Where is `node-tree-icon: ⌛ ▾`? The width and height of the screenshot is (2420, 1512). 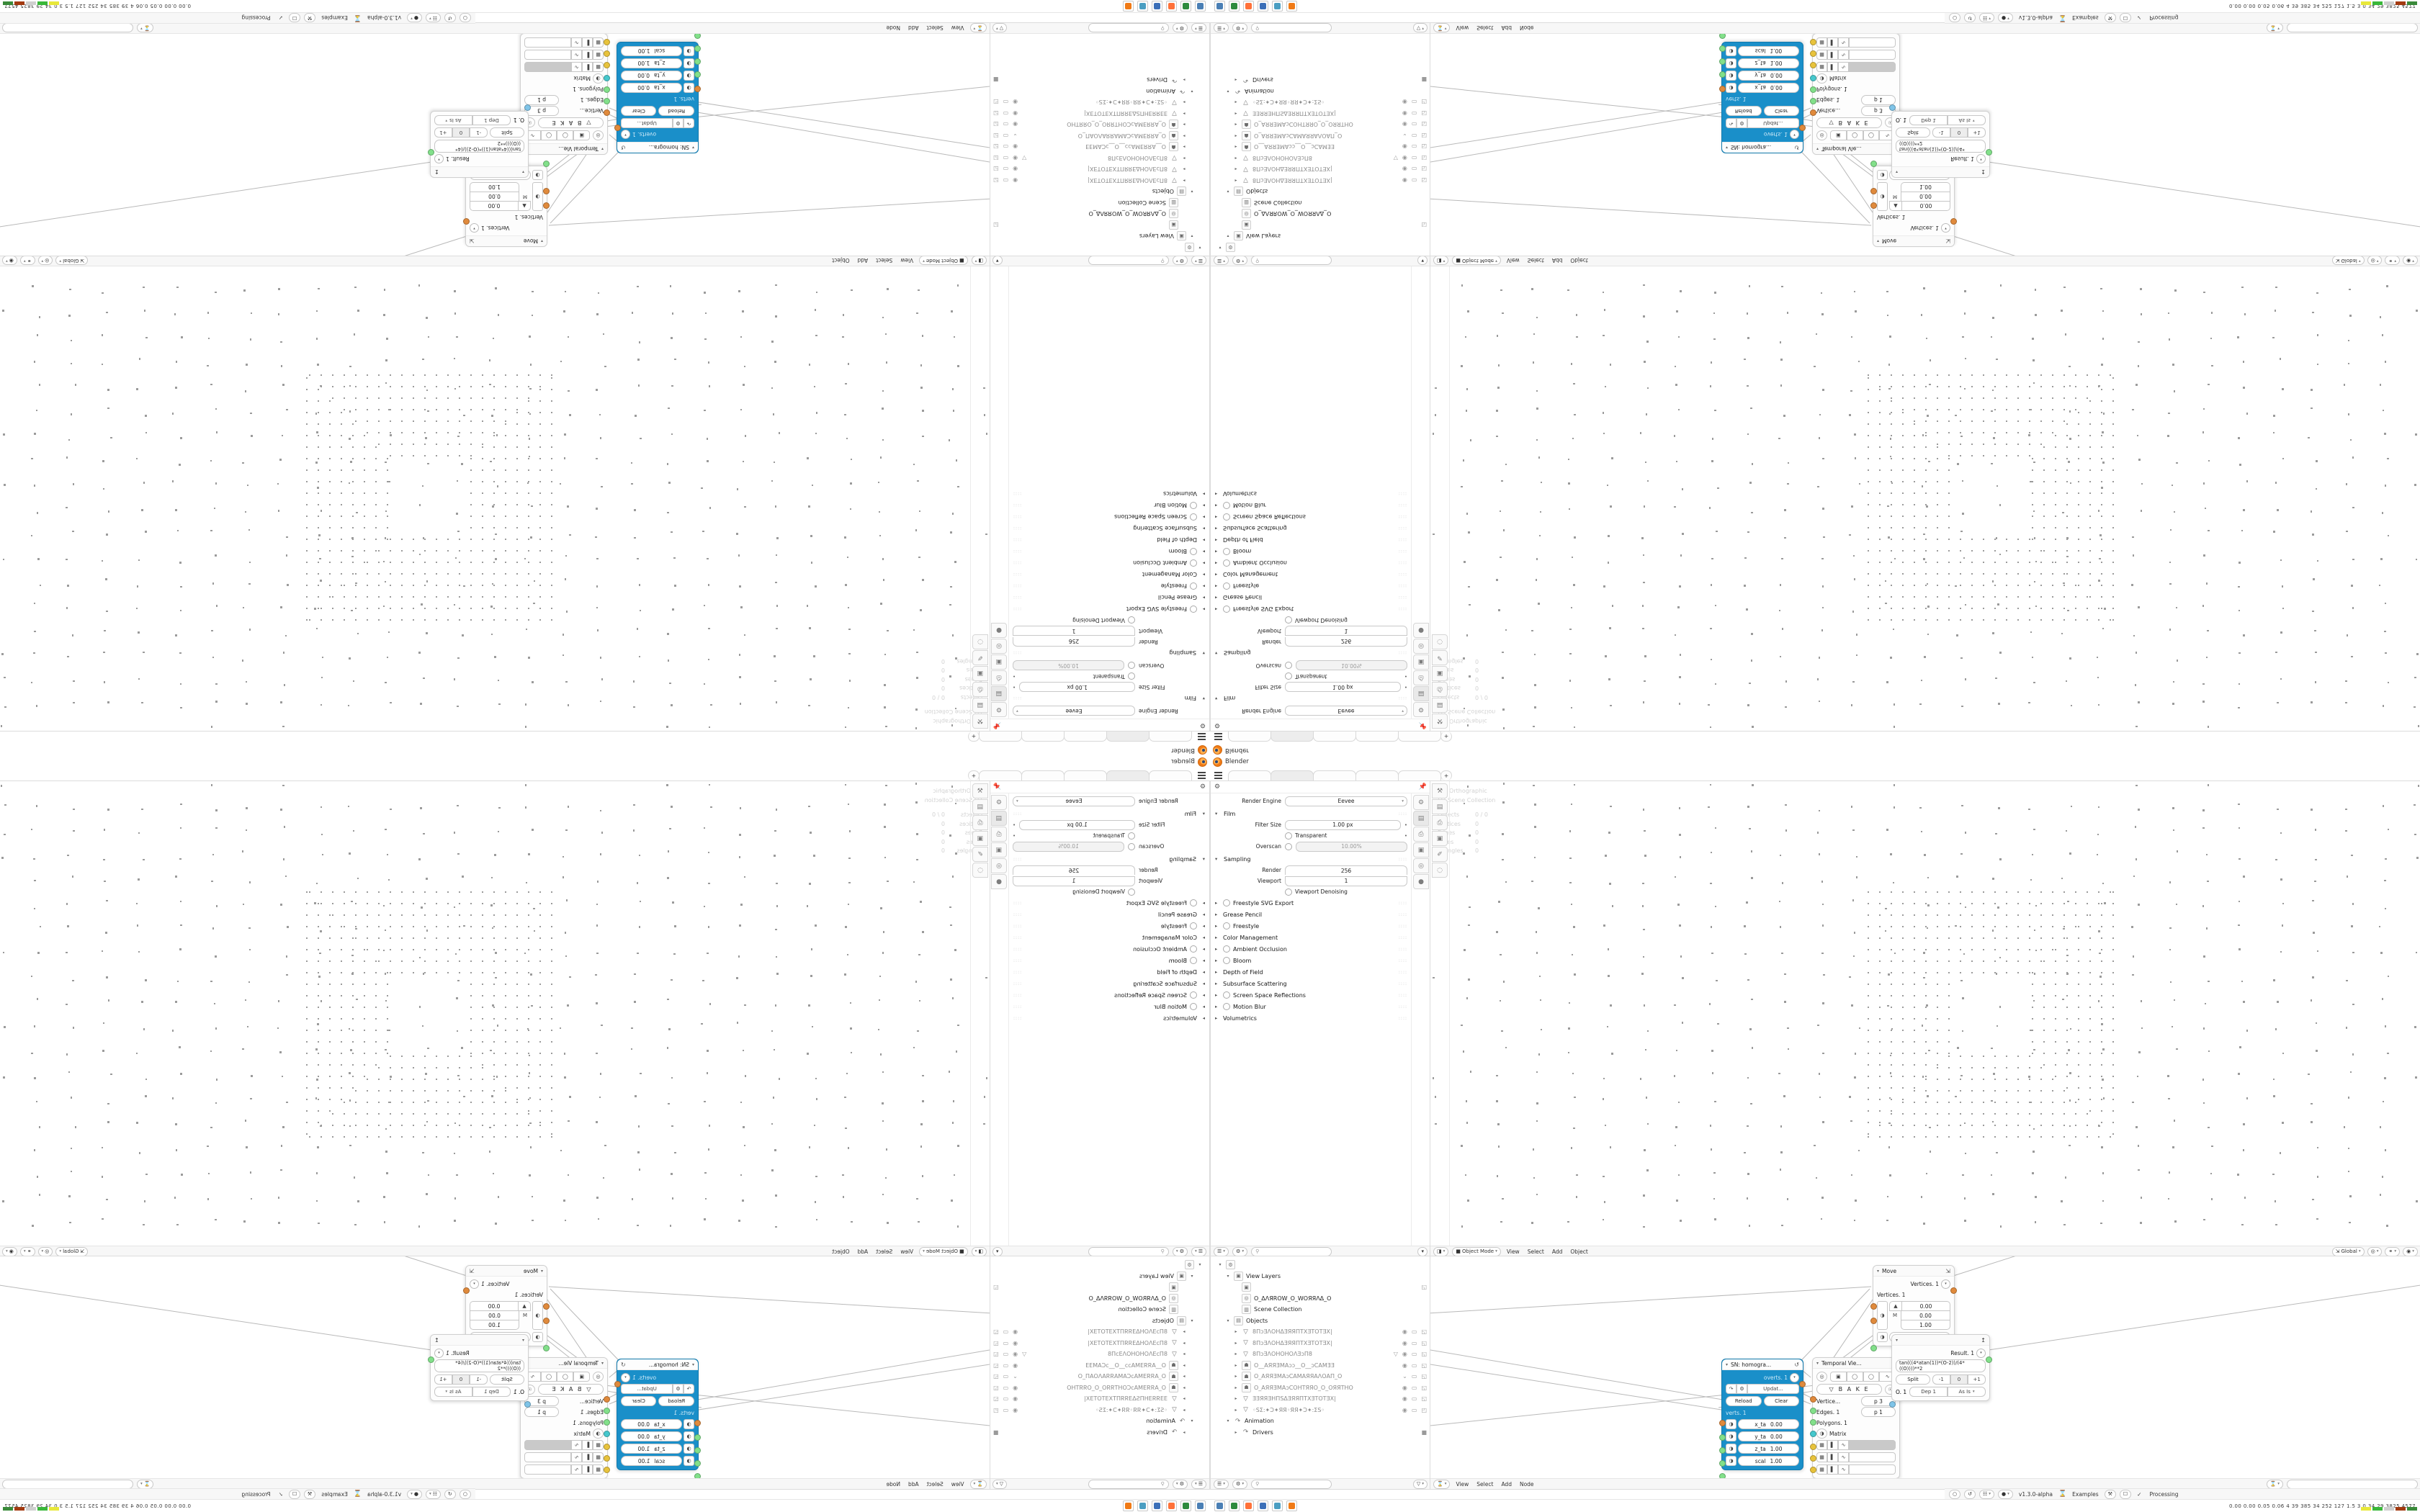
node-tree-icon: ⌛ ▾ is located at coordinates (145, 1484).